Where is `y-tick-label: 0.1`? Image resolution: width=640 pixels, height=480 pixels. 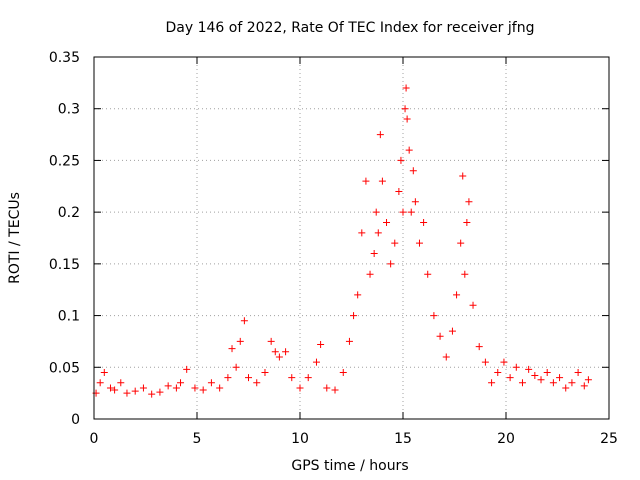 y-tick-label: 0.1 is located at coordinates (69, 317).